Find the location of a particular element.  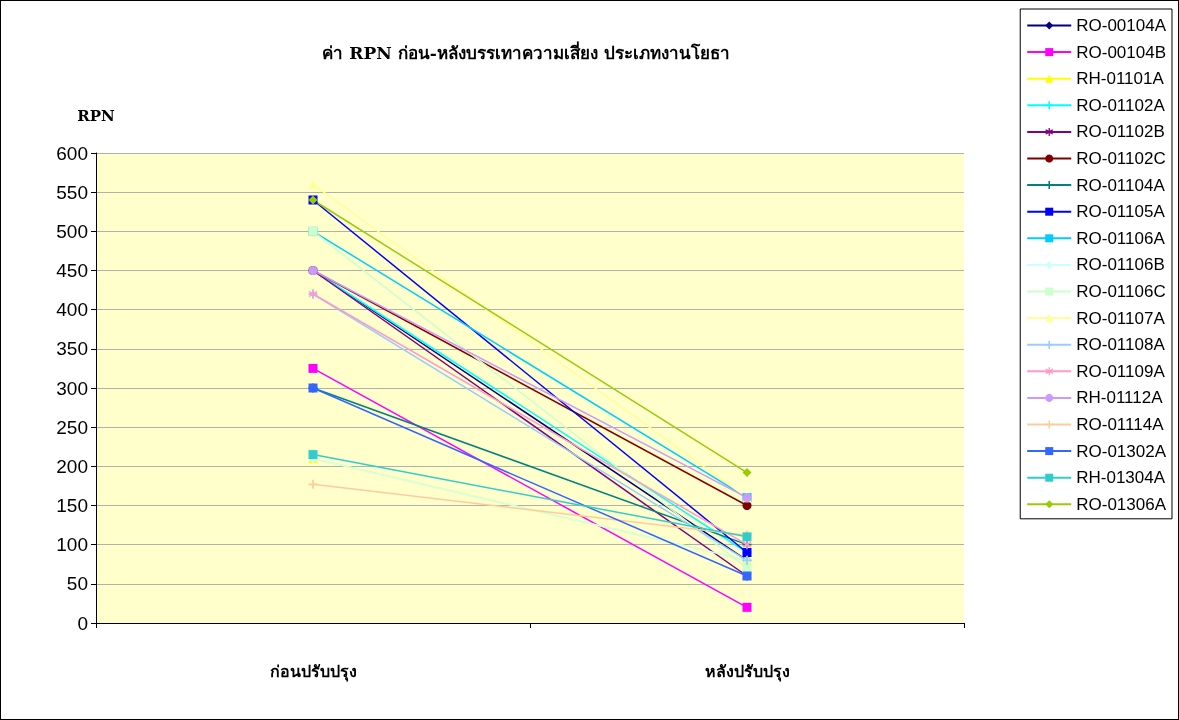

y-tick-label: 300 is located at coordinates (72, 388).